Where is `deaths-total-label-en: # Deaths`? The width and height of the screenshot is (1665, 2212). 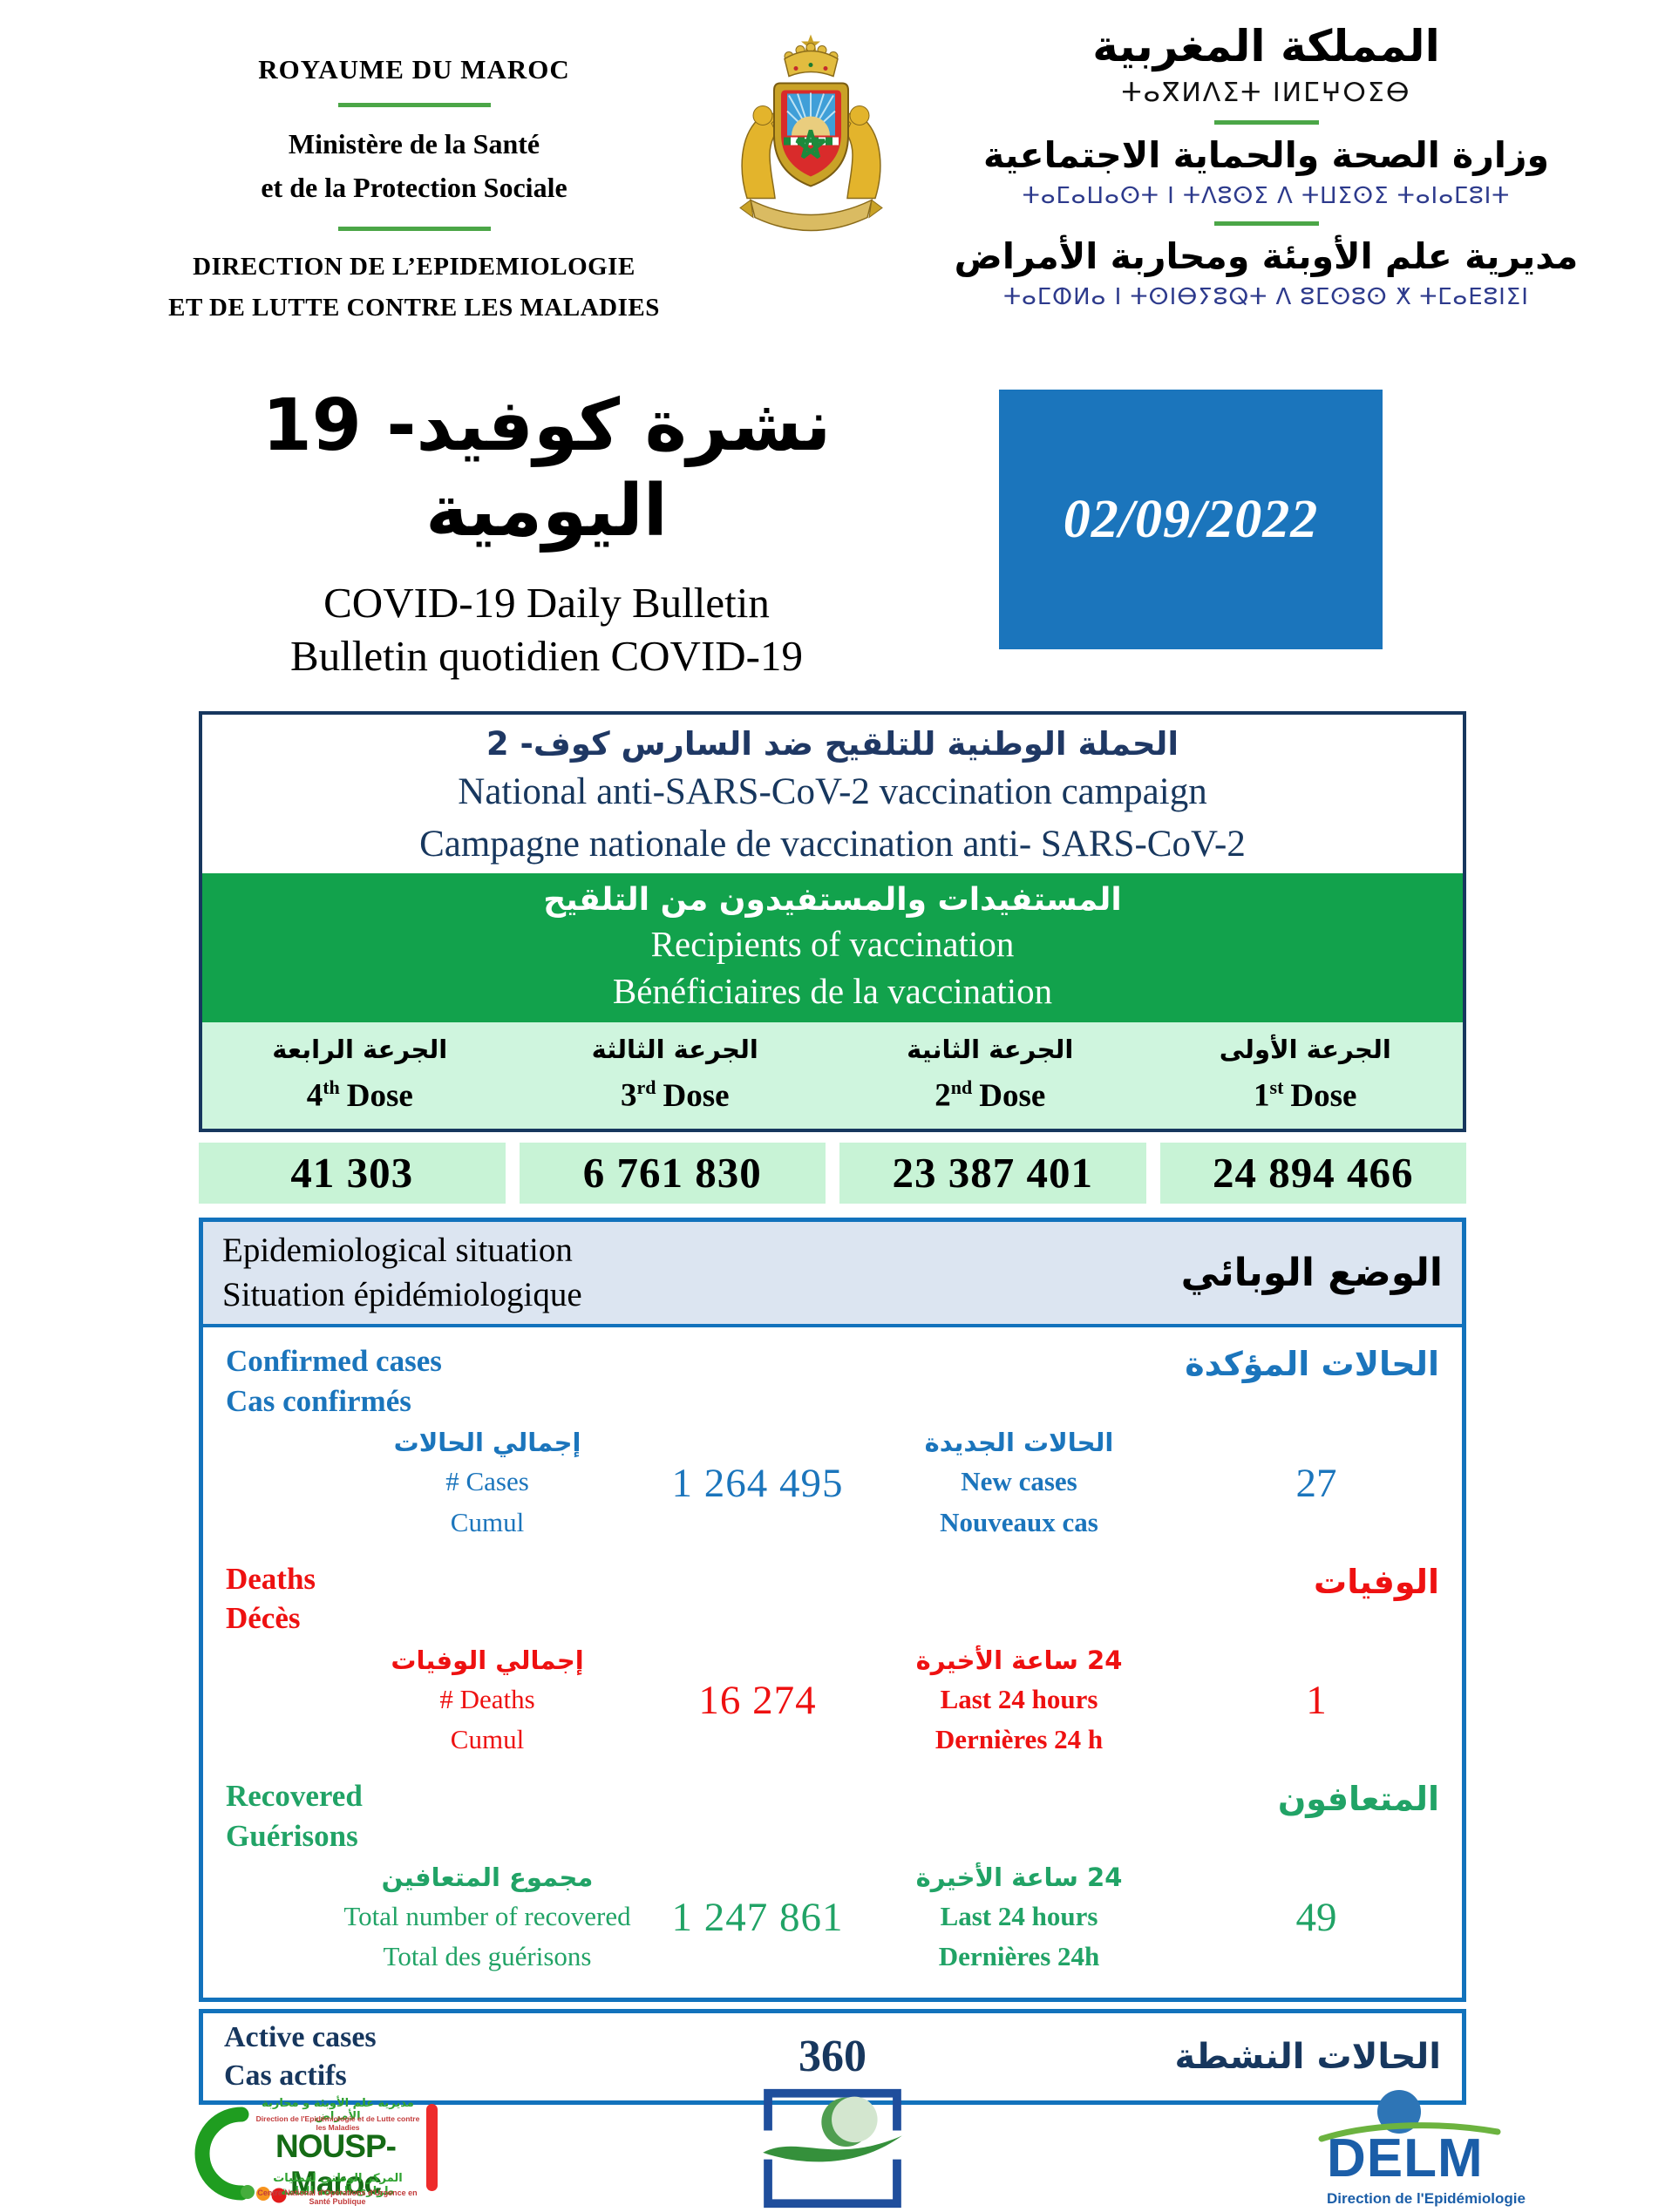
deaths-total-label-en: # Deaths is located at coordinates (487, 1698).